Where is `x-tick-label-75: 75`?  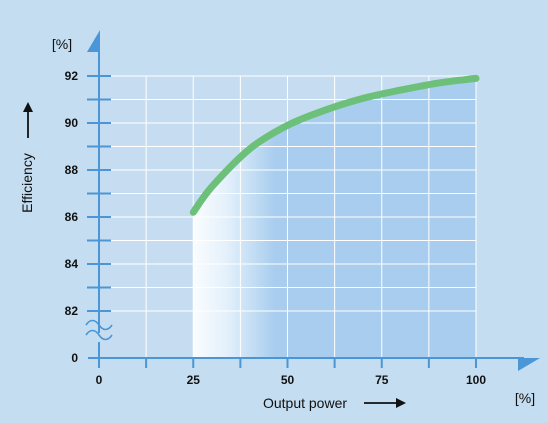 x-tick-label-75: 75 is located at coordinates (382, 380).